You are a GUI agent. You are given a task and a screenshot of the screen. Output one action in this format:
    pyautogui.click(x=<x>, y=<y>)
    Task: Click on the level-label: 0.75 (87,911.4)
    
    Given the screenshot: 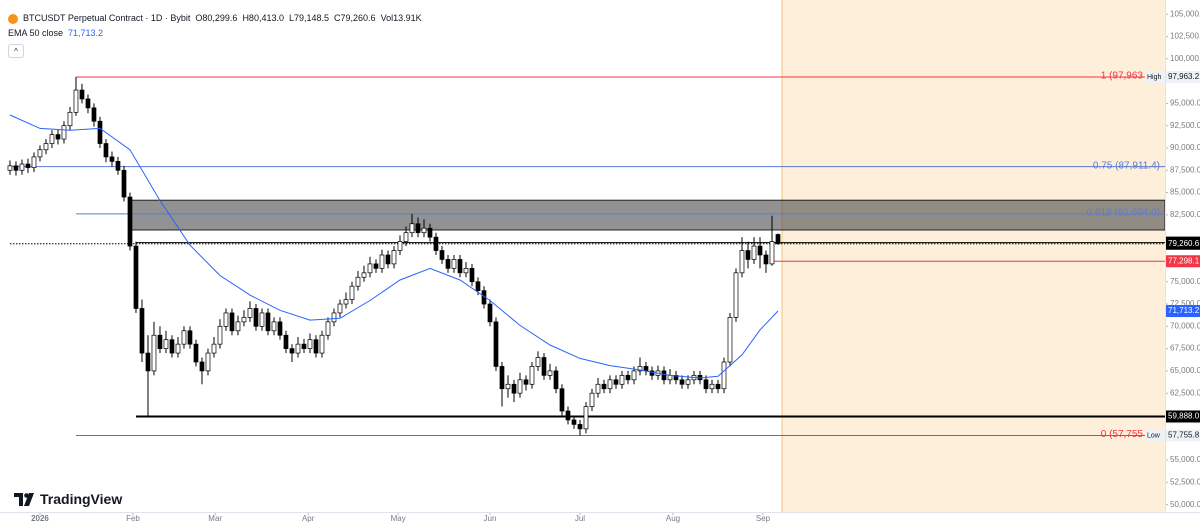 What is the action you would take?
    pyautogui.click(x=1126, y=165)
    